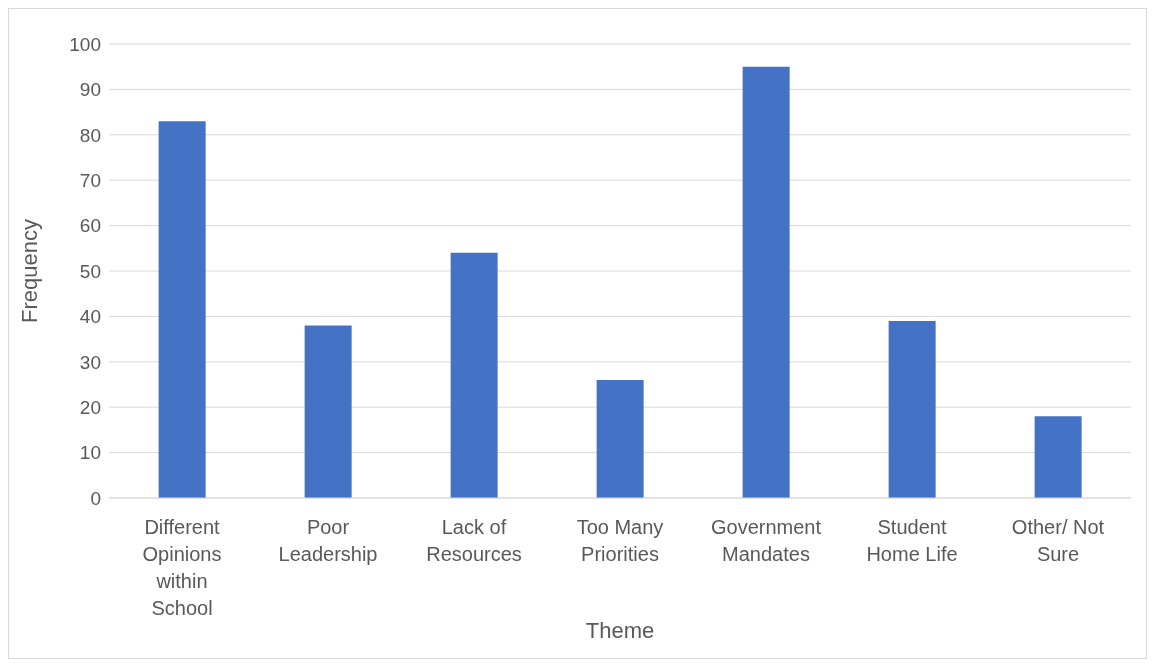  What do you see at coordinates (90, 135) in the screenshot?
I see `y-tick-label: 80` at bounding box center [90, 135].